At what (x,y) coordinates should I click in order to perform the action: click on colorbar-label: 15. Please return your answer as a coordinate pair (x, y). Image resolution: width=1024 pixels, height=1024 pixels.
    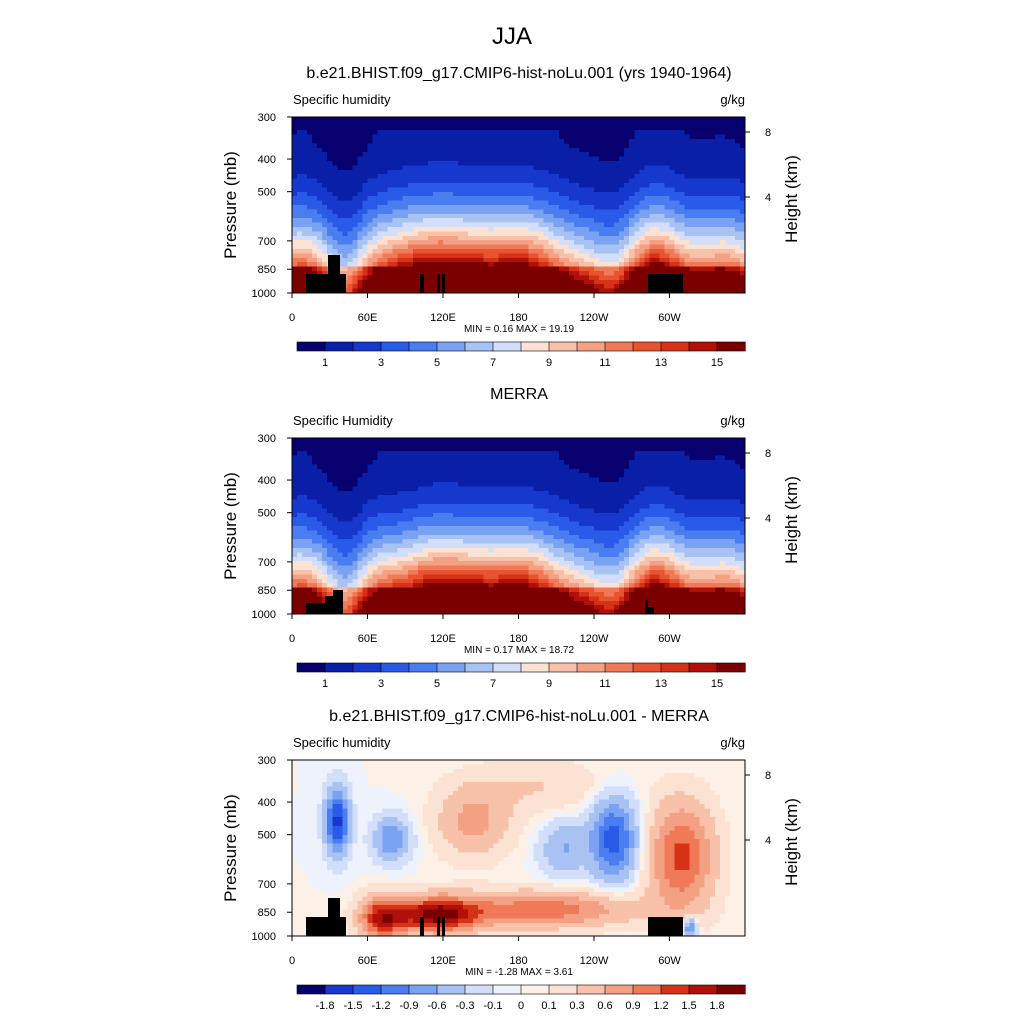
    Looking at the image, I should click on (717, 363).